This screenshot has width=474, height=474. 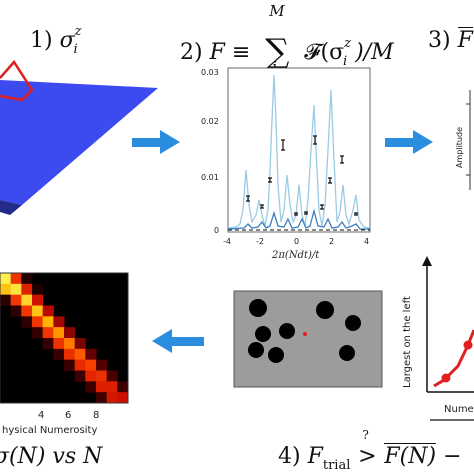 I want to click on heatmap-xtick: 8, so click(x=96, y=415).